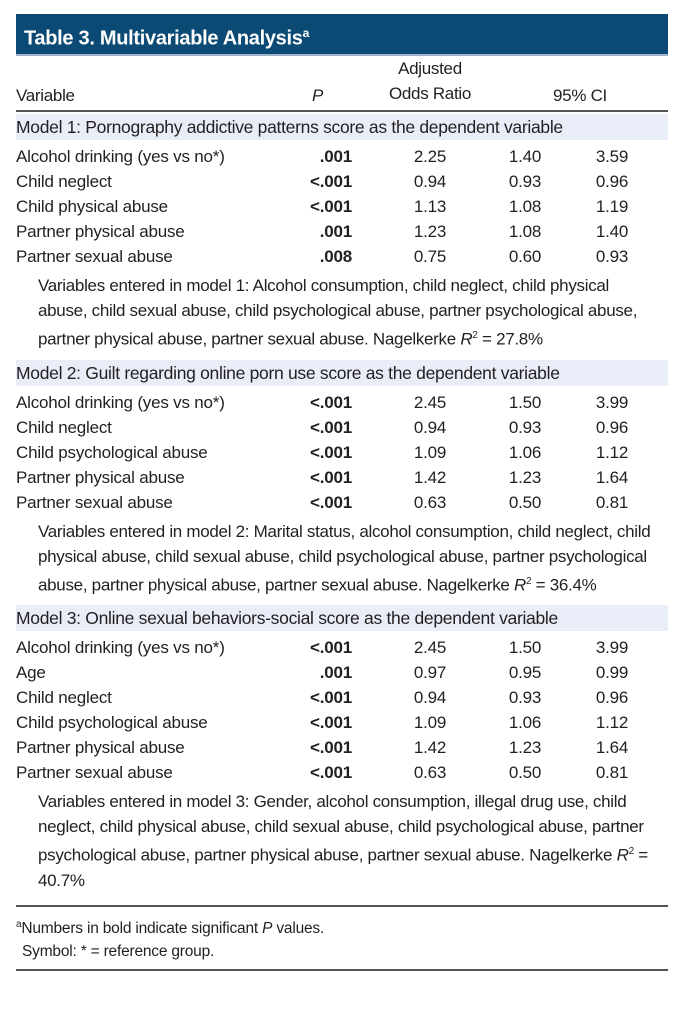  I want to click on cell-ci-high: 1.40, so click(612, 231).